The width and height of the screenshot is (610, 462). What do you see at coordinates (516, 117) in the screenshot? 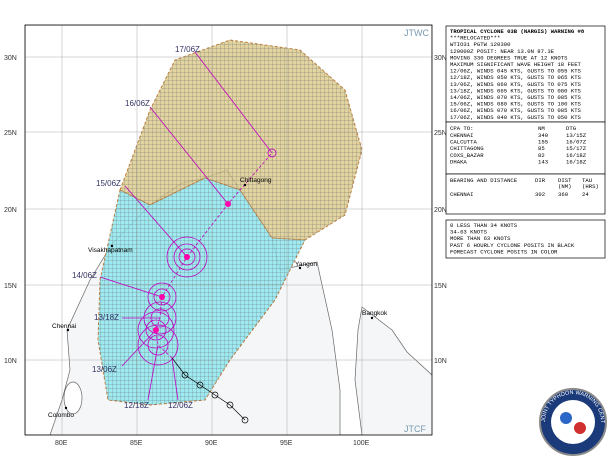
I see `warning-line: 17/06Z, WINDS 040 KTS, GUSTS TO 050 KTS` at bounding box center [516, 117].